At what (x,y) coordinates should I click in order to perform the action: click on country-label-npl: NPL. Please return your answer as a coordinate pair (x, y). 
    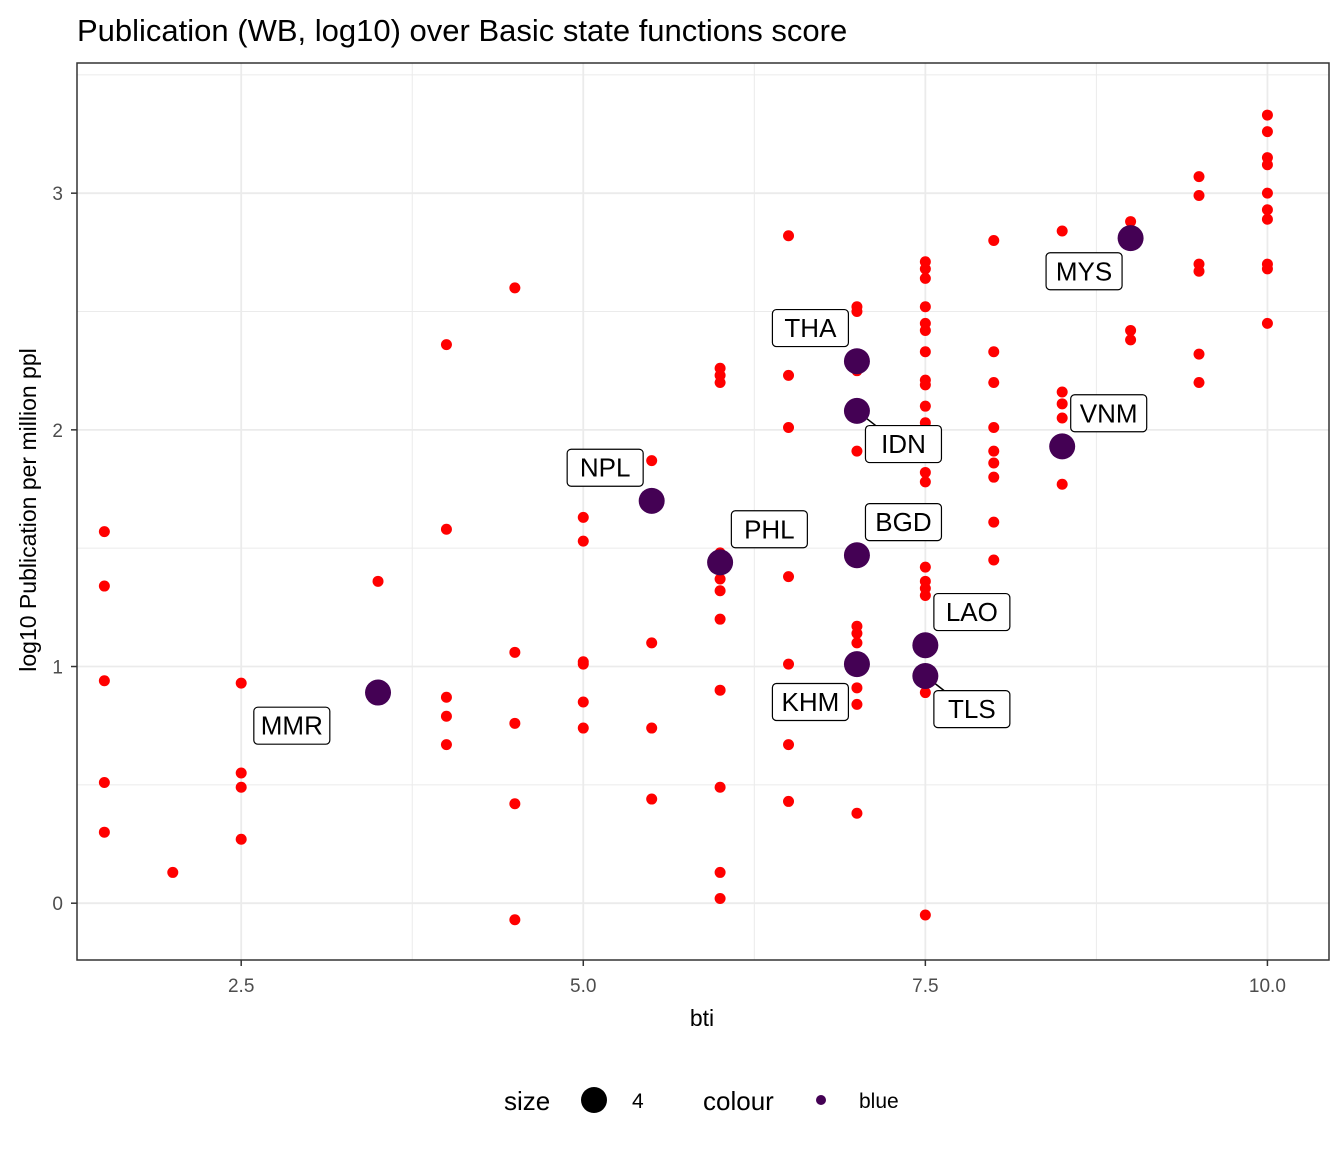
    Looking at the image, I should click on (605, 467).